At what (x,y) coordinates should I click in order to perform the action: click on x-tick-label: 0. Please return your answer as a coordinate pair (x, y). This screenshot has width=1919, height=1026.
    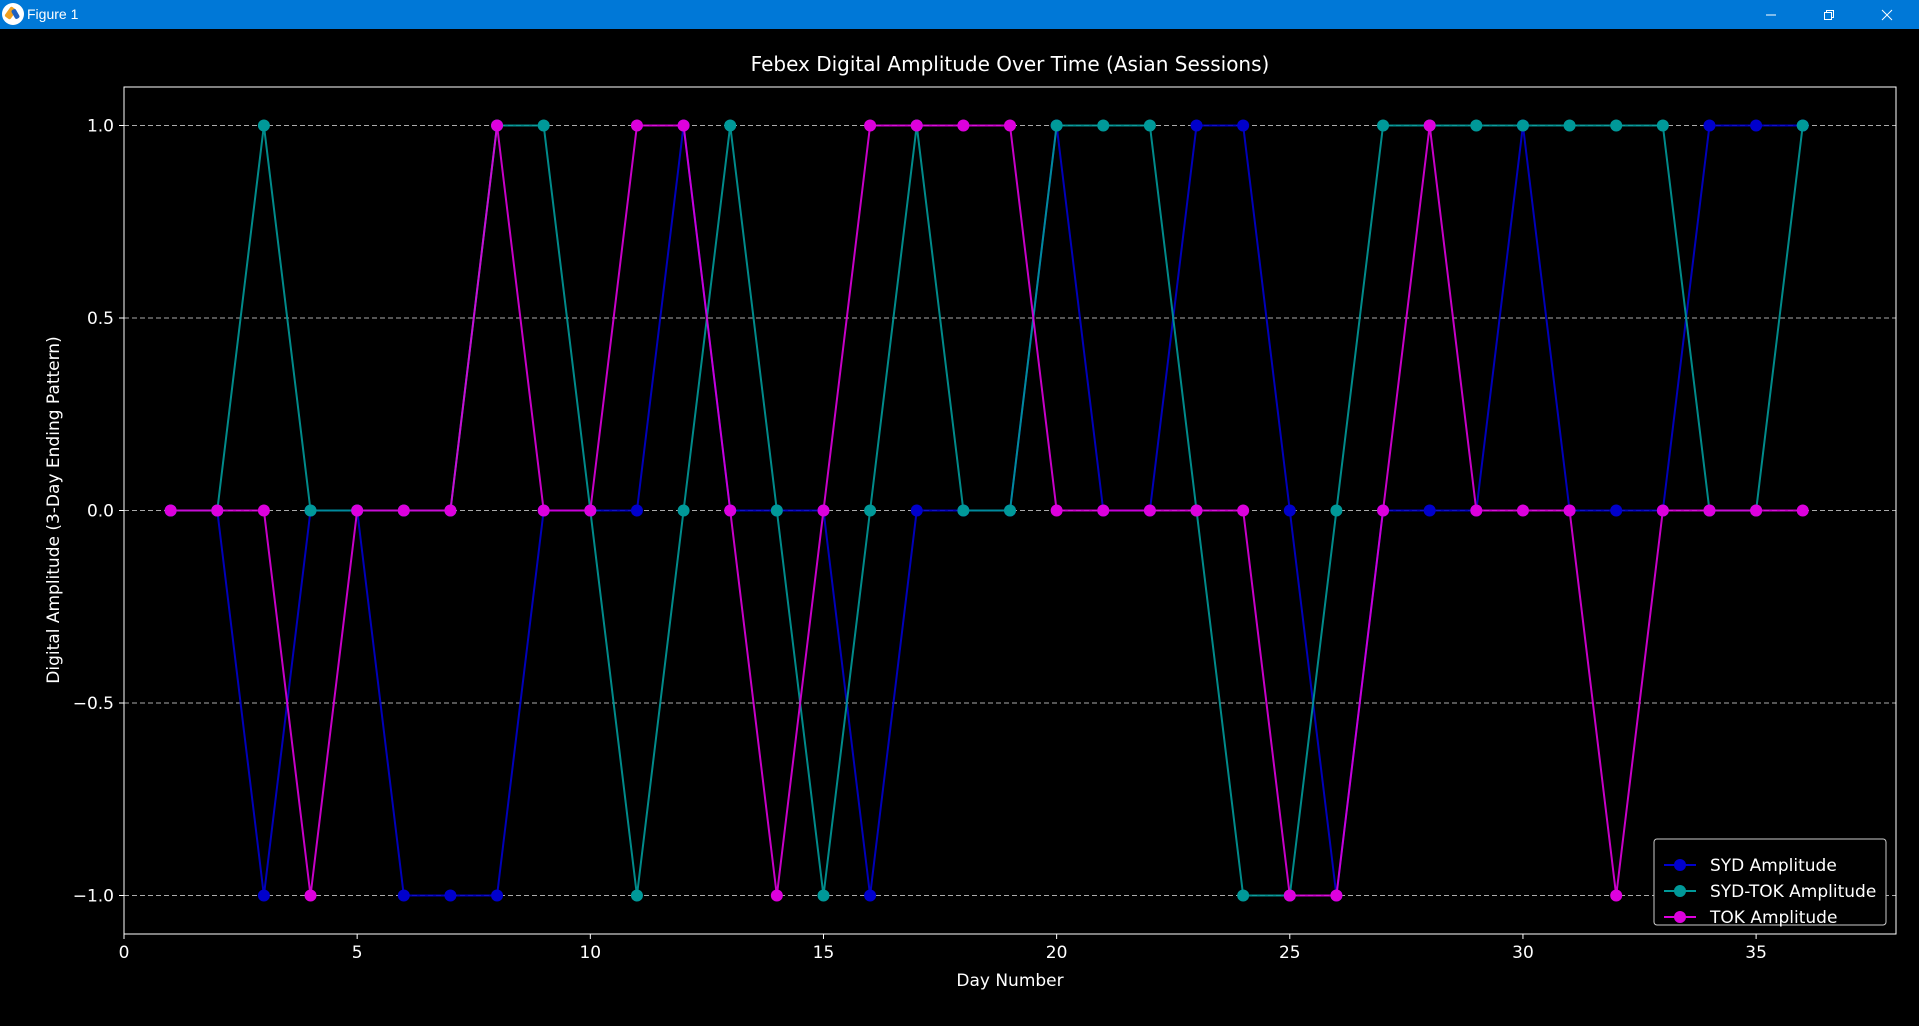
    Looking at the image, I should click on (124, 953).